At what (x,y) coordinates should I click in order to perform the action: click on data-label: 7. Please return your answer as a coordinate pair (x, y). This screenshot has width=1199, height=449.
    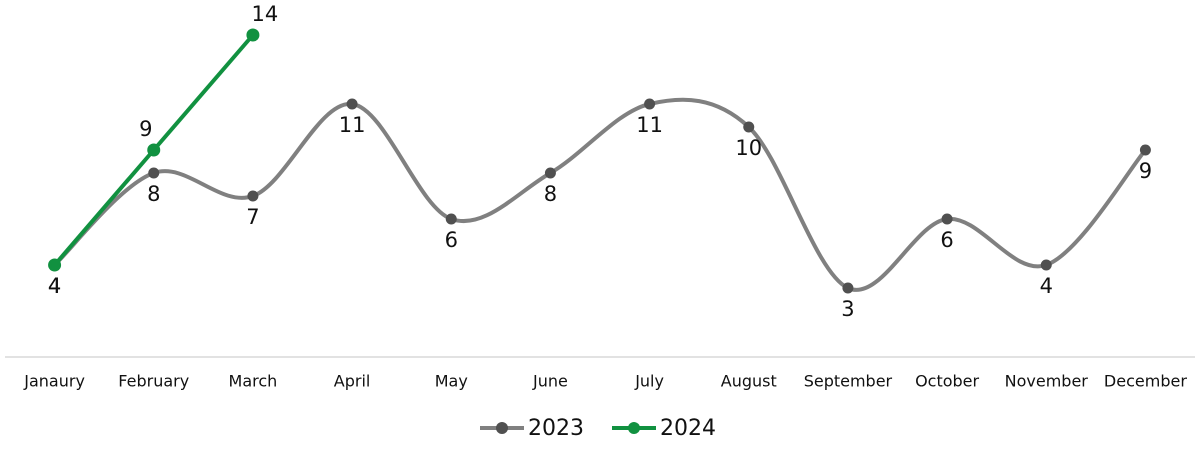
    Looking at the image, I should click on (252, 217).